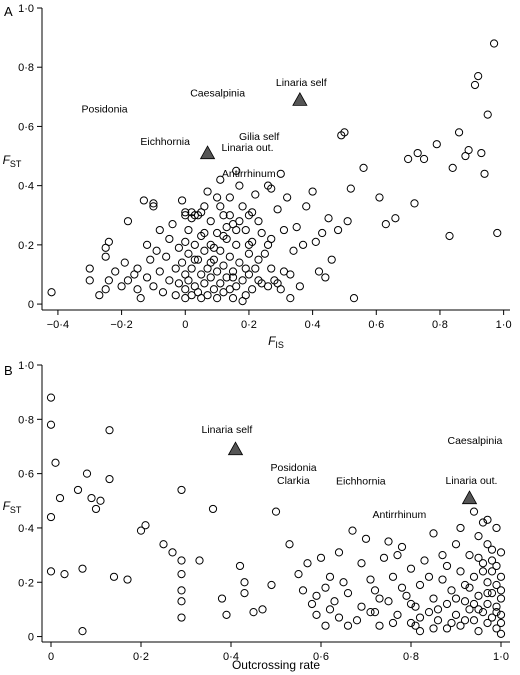 The width and height of the screenshot is (520, 675). I want to click on y-tick-label: 0·8, so click(26, 420).